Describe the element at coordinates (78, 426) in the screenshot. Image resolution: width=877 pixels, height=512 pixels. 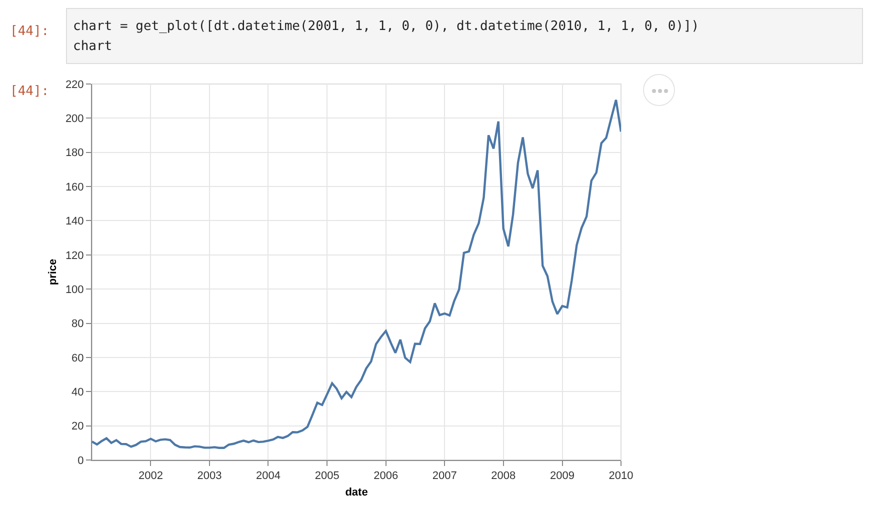
I see `y-tick-label: 20` at that location.